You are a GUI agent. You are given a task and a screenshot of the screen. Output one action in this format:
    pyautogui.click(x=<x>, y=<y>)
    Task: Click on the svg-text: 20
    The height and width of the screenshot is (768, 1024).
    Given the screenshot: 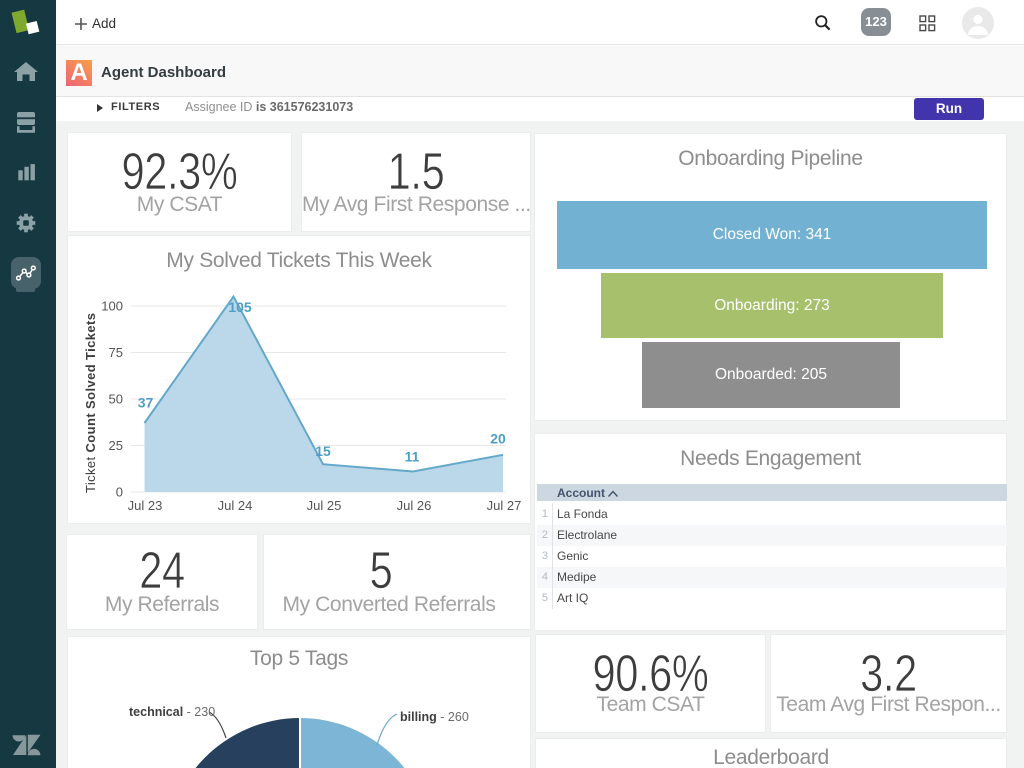 What is the action you would take?
    pyautogui.click(x=498, y=439)
    